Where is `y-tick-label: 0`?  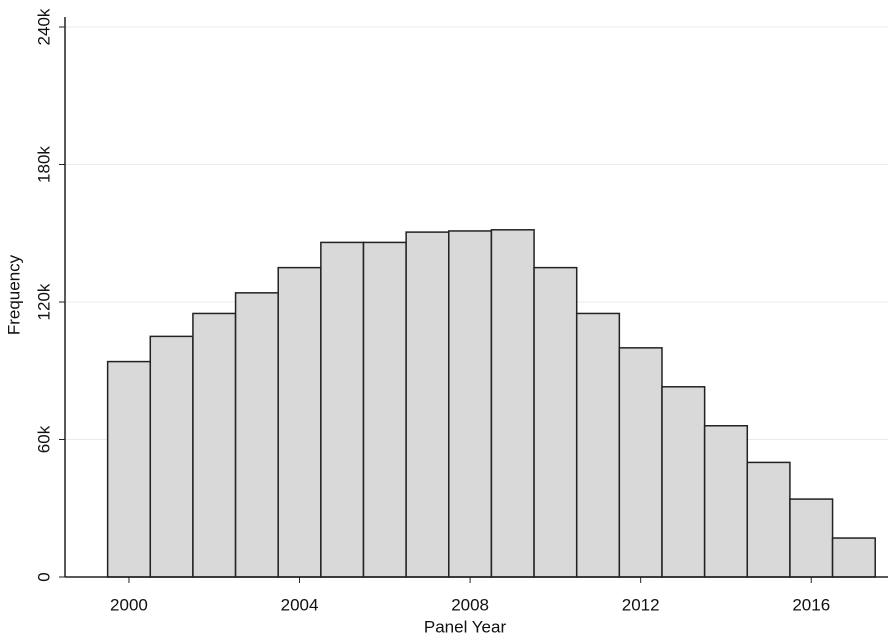 y-tick-label: 0 is located at coordinates (43, 576).